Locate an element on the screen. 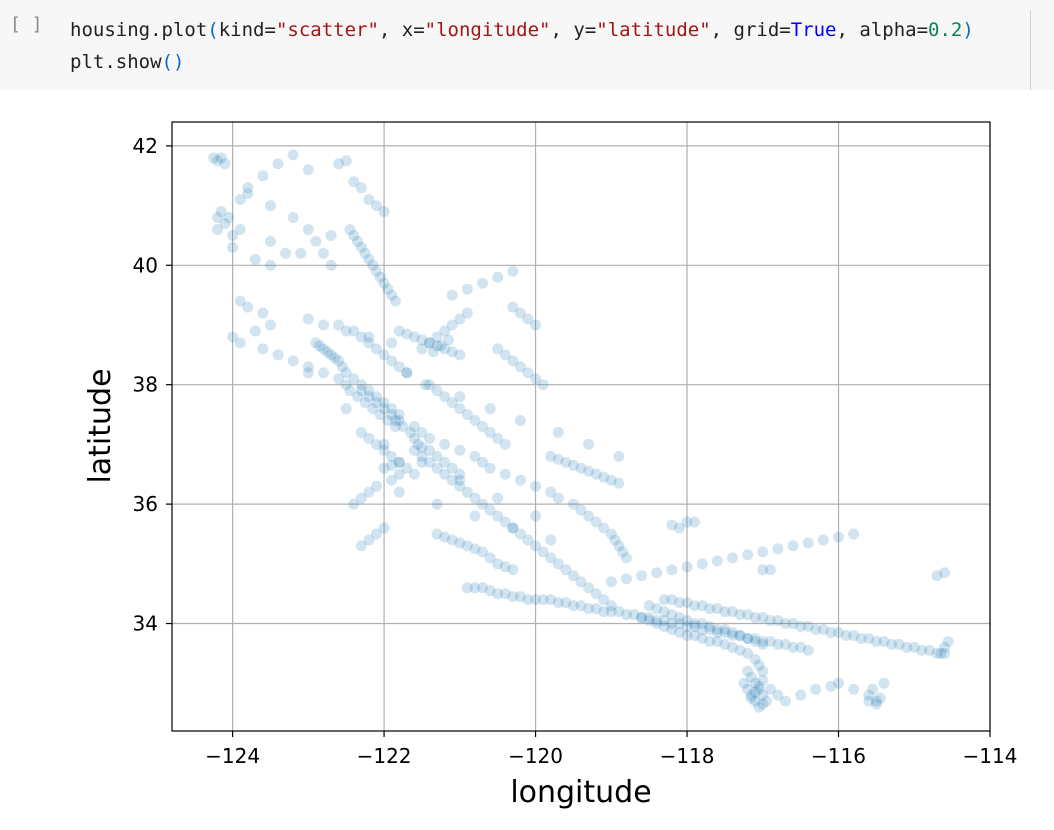 The image size is (1054, 830). y-tick-label: 36 is located at coordinates (145, 504).